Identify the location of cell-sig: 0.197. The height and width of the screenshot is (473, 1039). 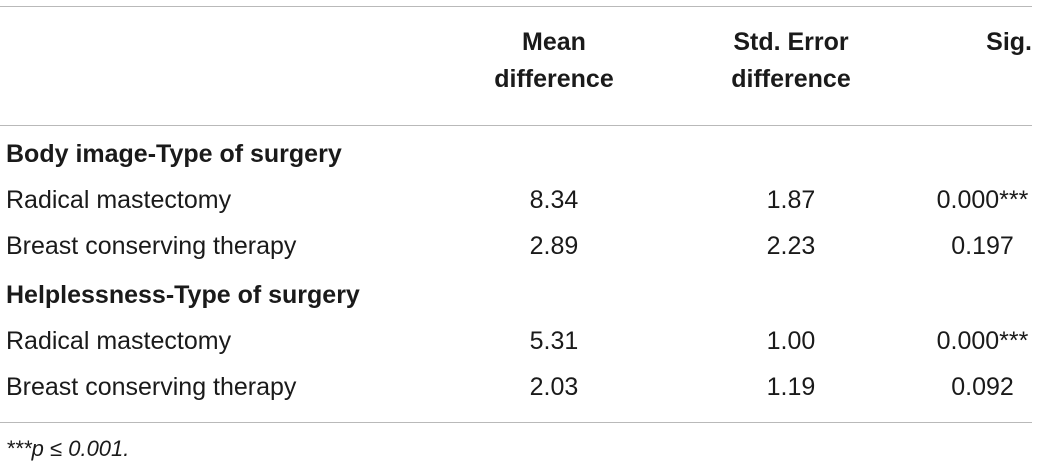
(982, 246).